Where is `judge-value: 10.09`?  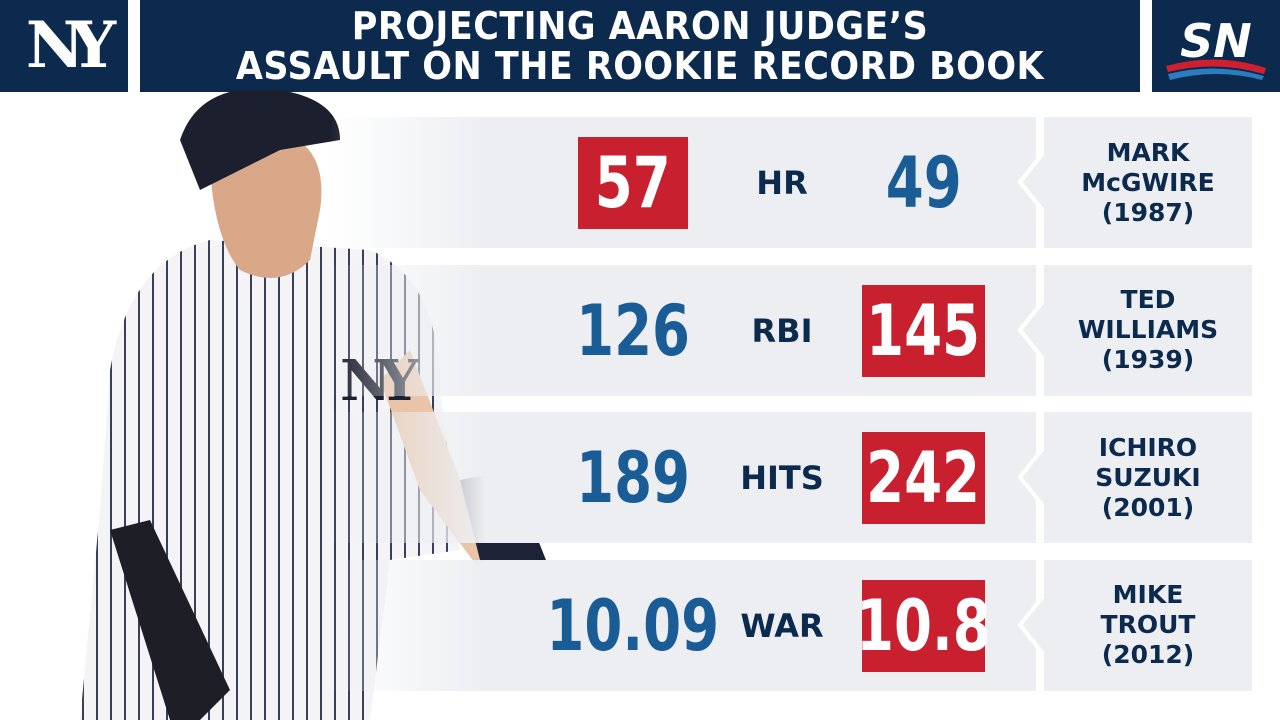
judge-value: 10.09 is located at coordinates (633, 626).